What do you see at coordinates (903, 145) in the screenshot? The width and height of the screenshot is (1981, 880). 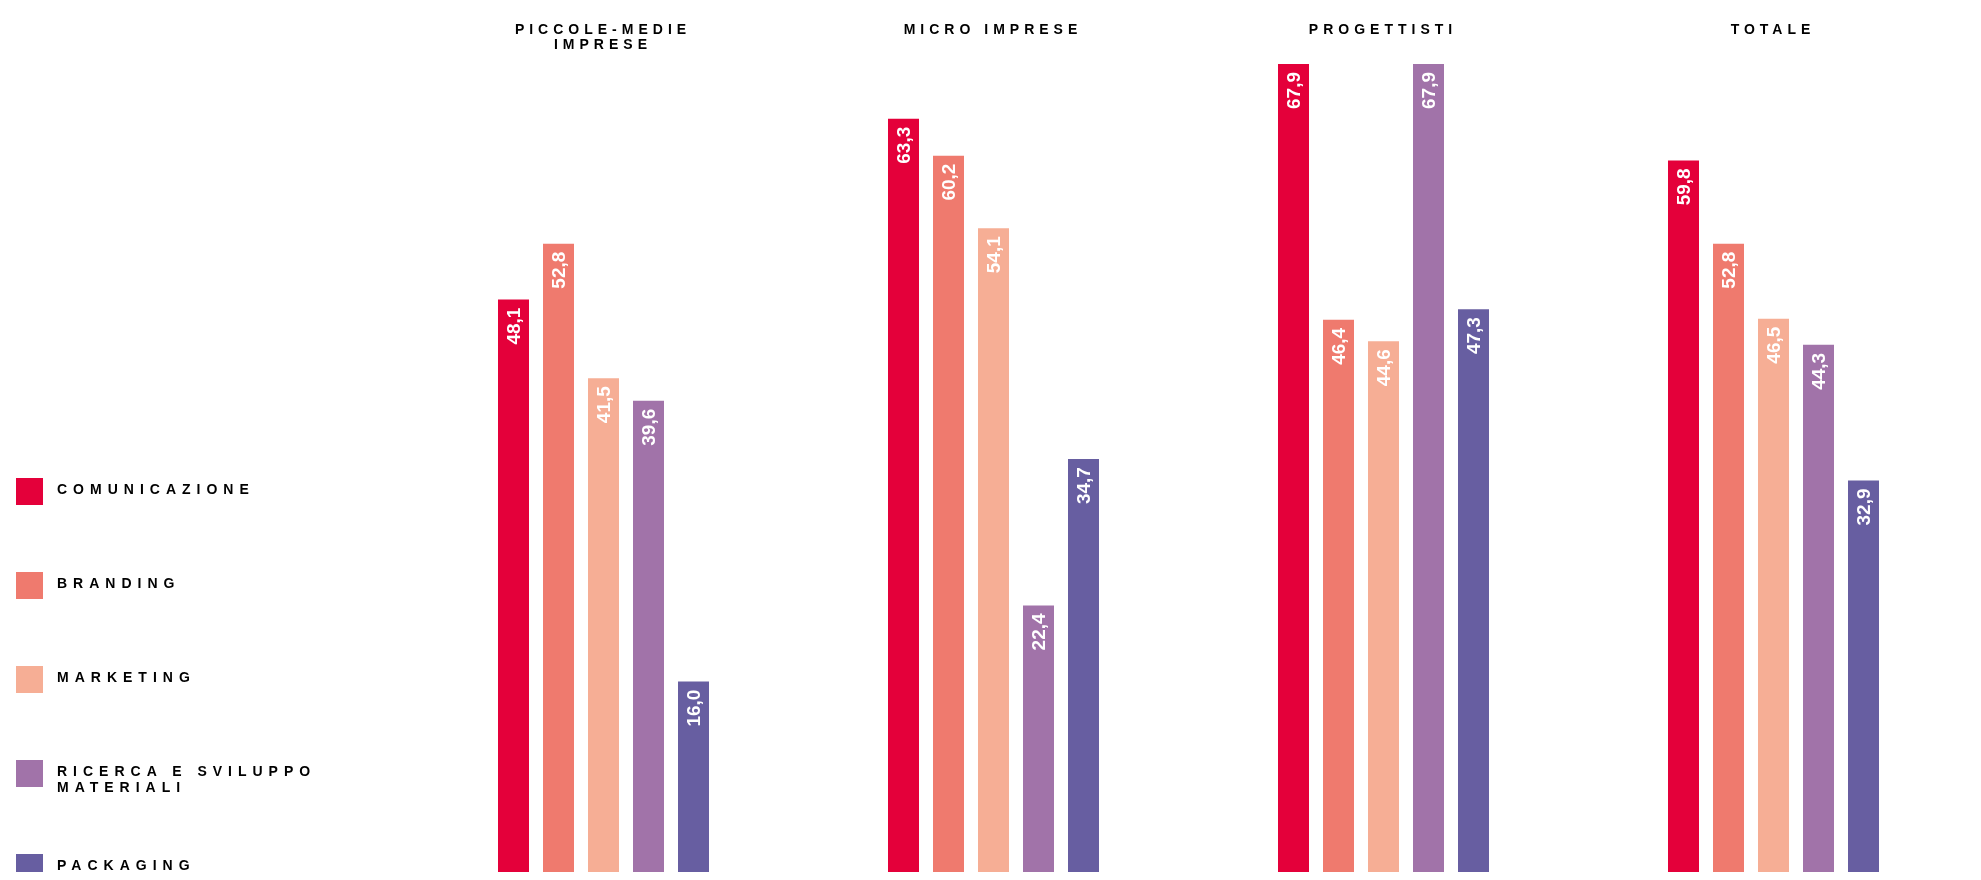 I see `data-label: 63,3` at bounding box center [903, 145].